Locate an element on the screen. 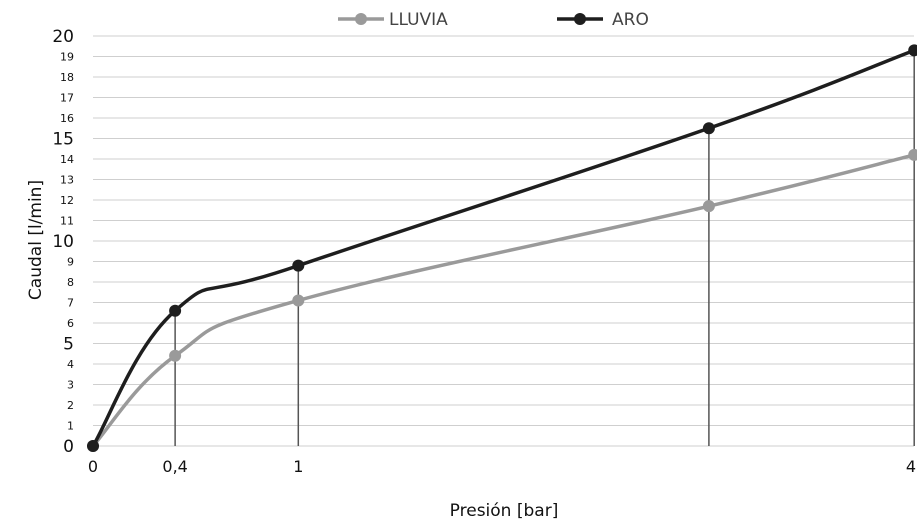 Image resolution: width=917 pixels, height=527 pixels. y-tick-label: 20 is located at coordinates (63, 37).